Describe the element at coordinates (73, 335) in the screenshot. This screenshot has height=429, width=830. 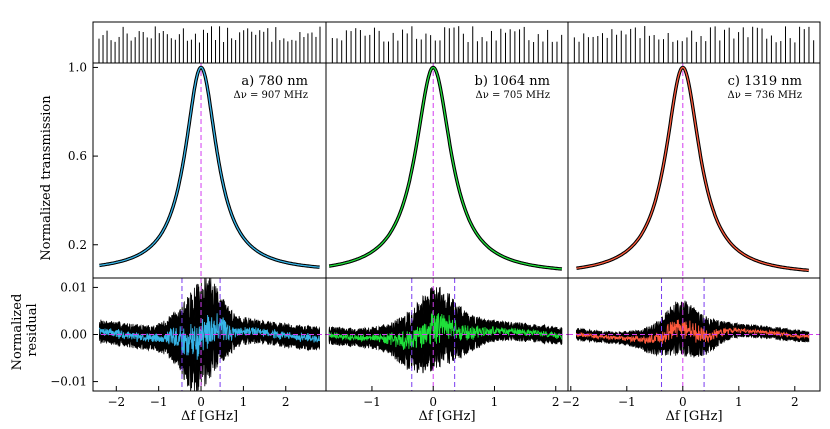
I see `residual-y-tick-label: 0.00` at that location.